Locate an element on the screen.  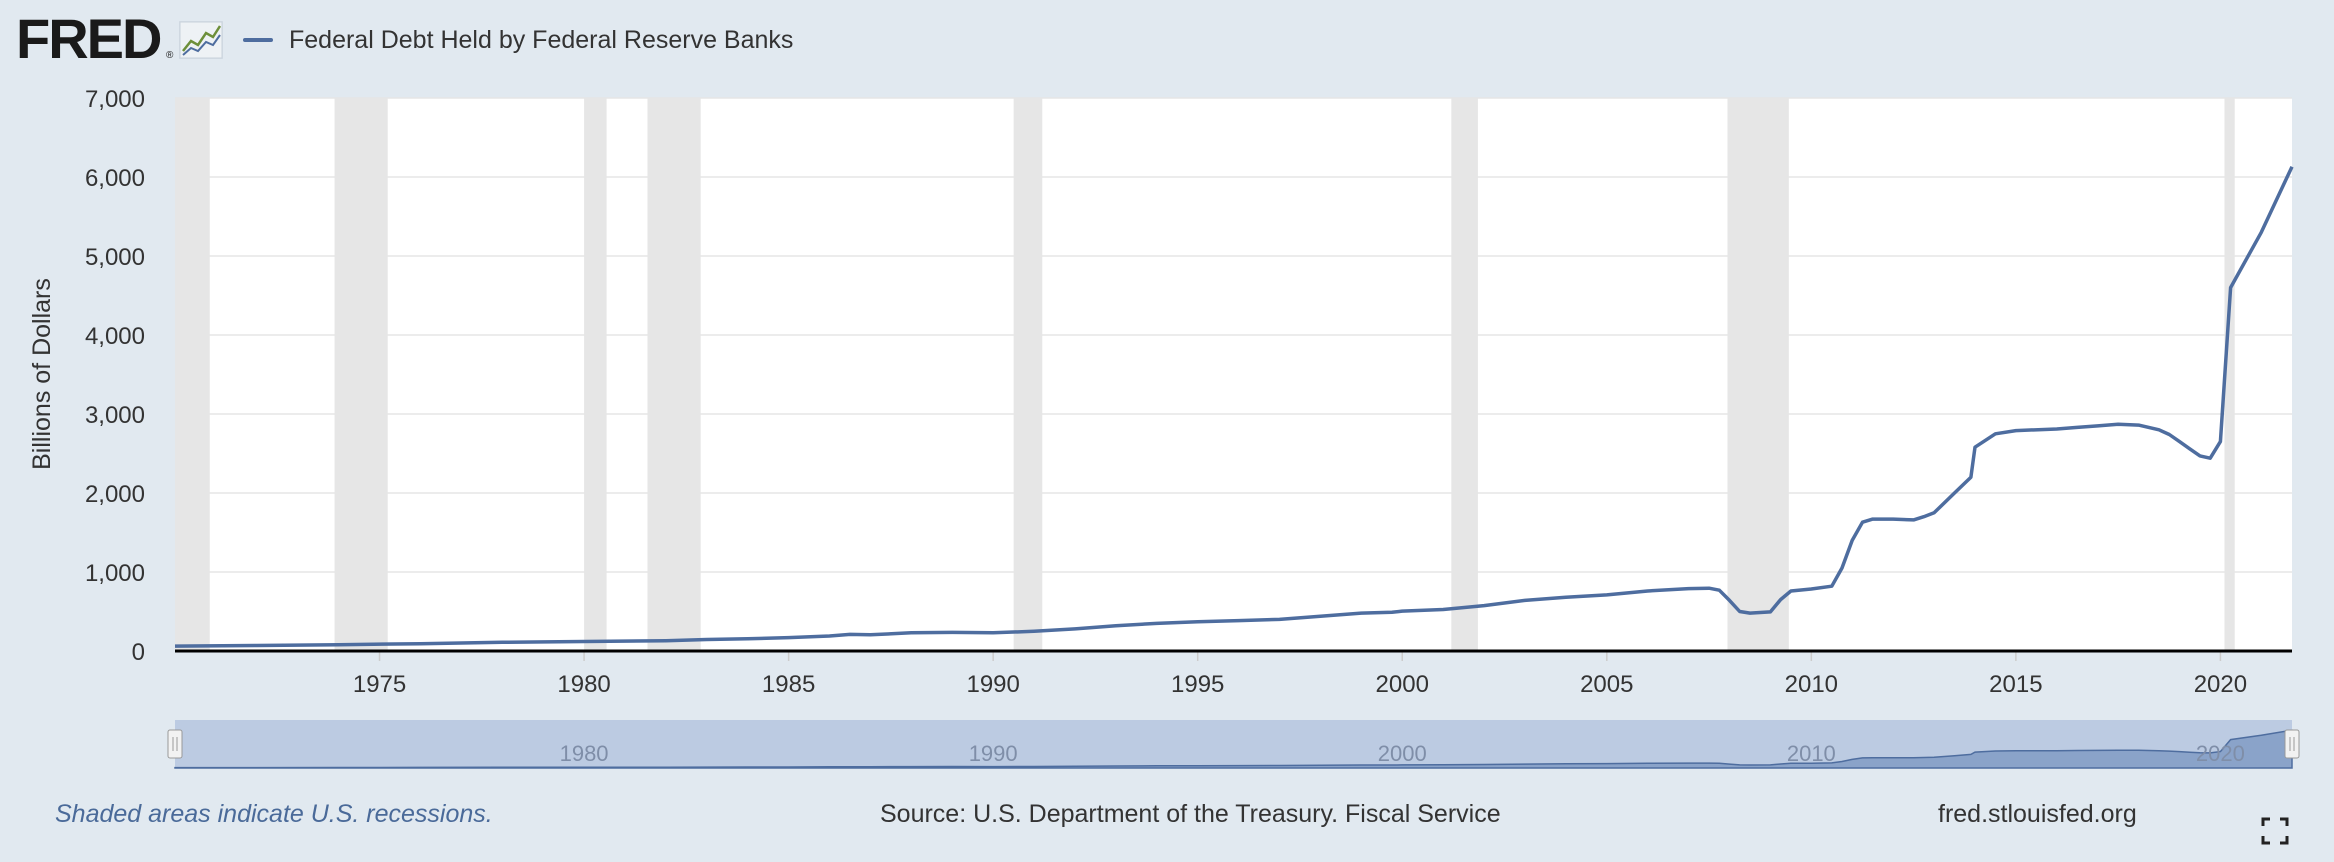
x-tick-label: 1990 is located at coordinates (992, 684).